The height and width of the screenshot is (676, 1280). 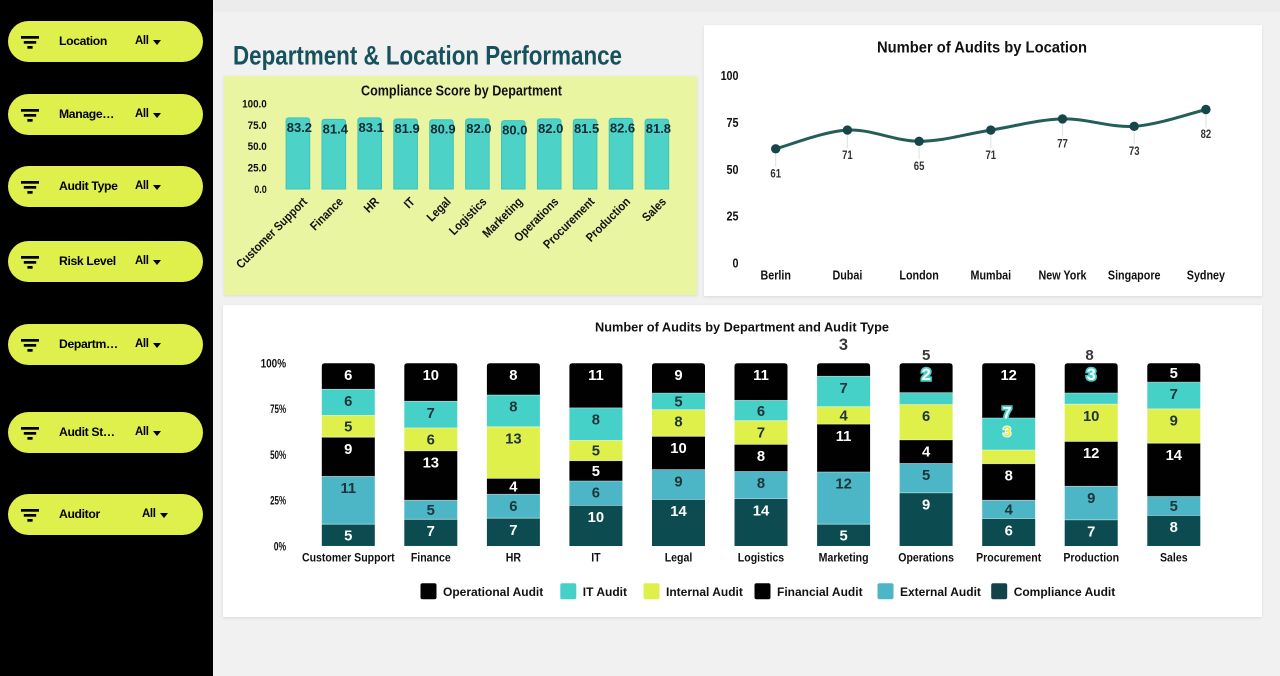 I want to click on svg-text: 75.0, so click(x=257, y=126).